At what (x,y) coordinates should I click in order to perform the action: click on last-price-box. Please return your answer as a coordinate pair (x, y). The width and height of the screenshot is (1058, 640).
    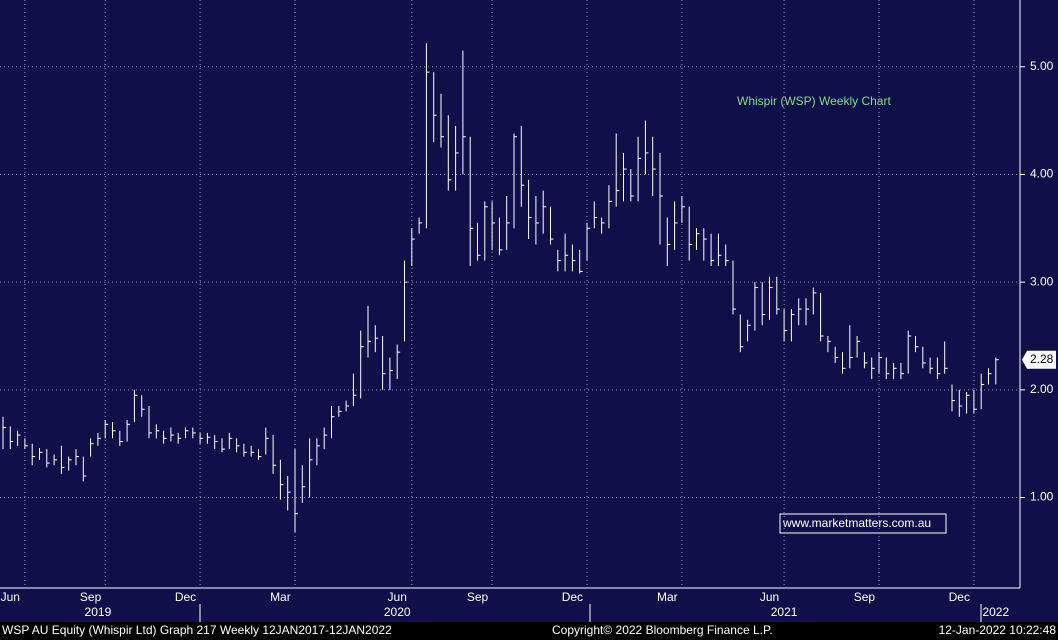
    Looking at the image, I should click on (1039, 359).